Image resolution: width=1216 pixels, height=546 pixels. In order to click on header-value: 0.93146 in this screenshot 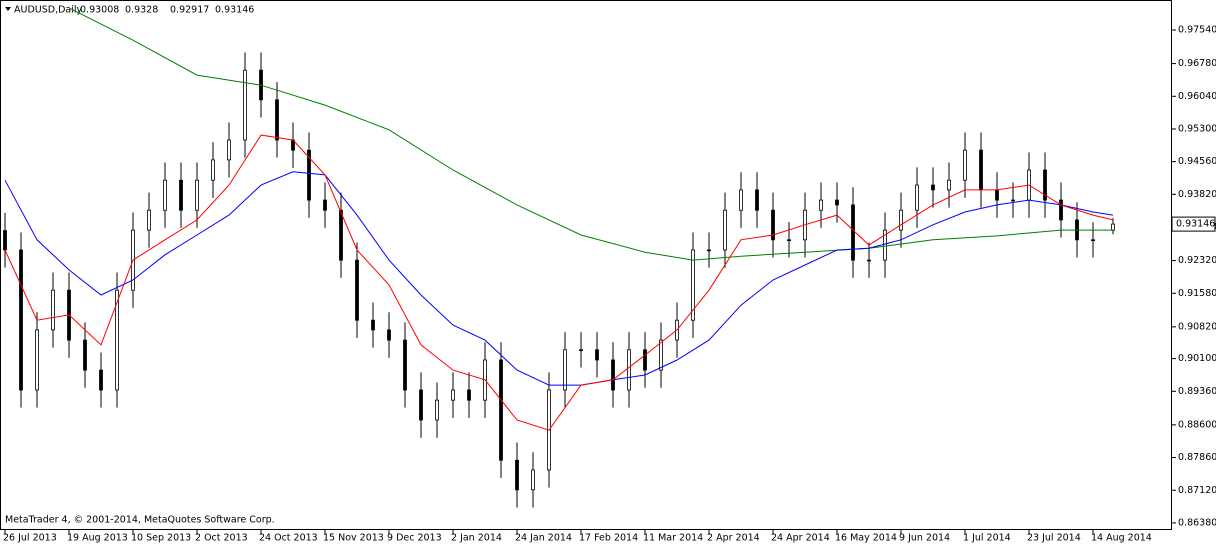, I will do `click(234, 10)`.